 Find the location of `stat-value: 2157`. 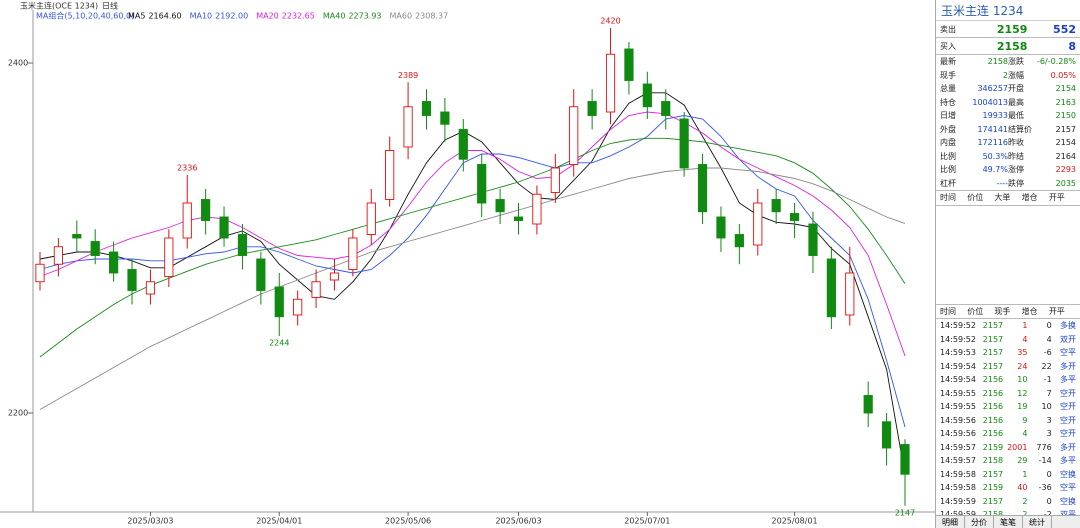

stat-value: 2157 is located at coordinates (1065, 129).